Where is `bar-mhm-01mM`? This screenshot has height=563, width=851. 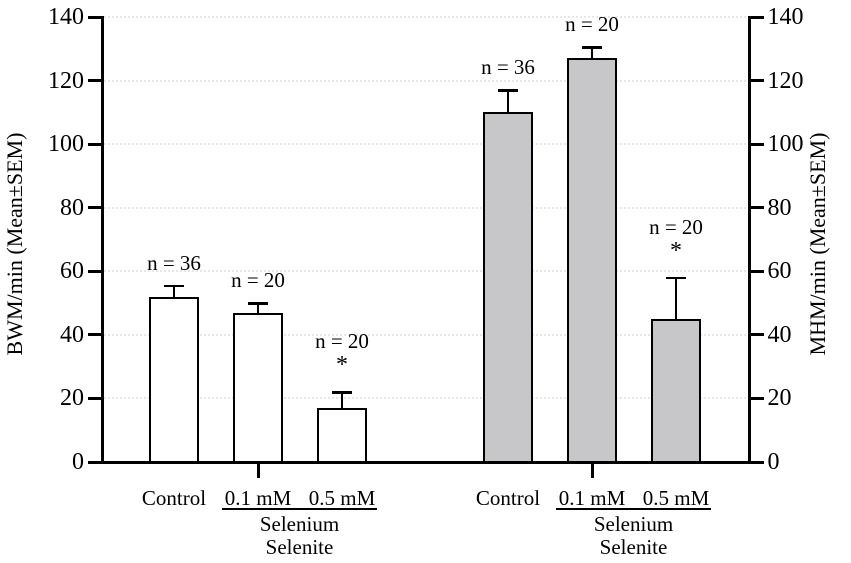 bar-mhm-01mM is located at coordinates (592, 260).